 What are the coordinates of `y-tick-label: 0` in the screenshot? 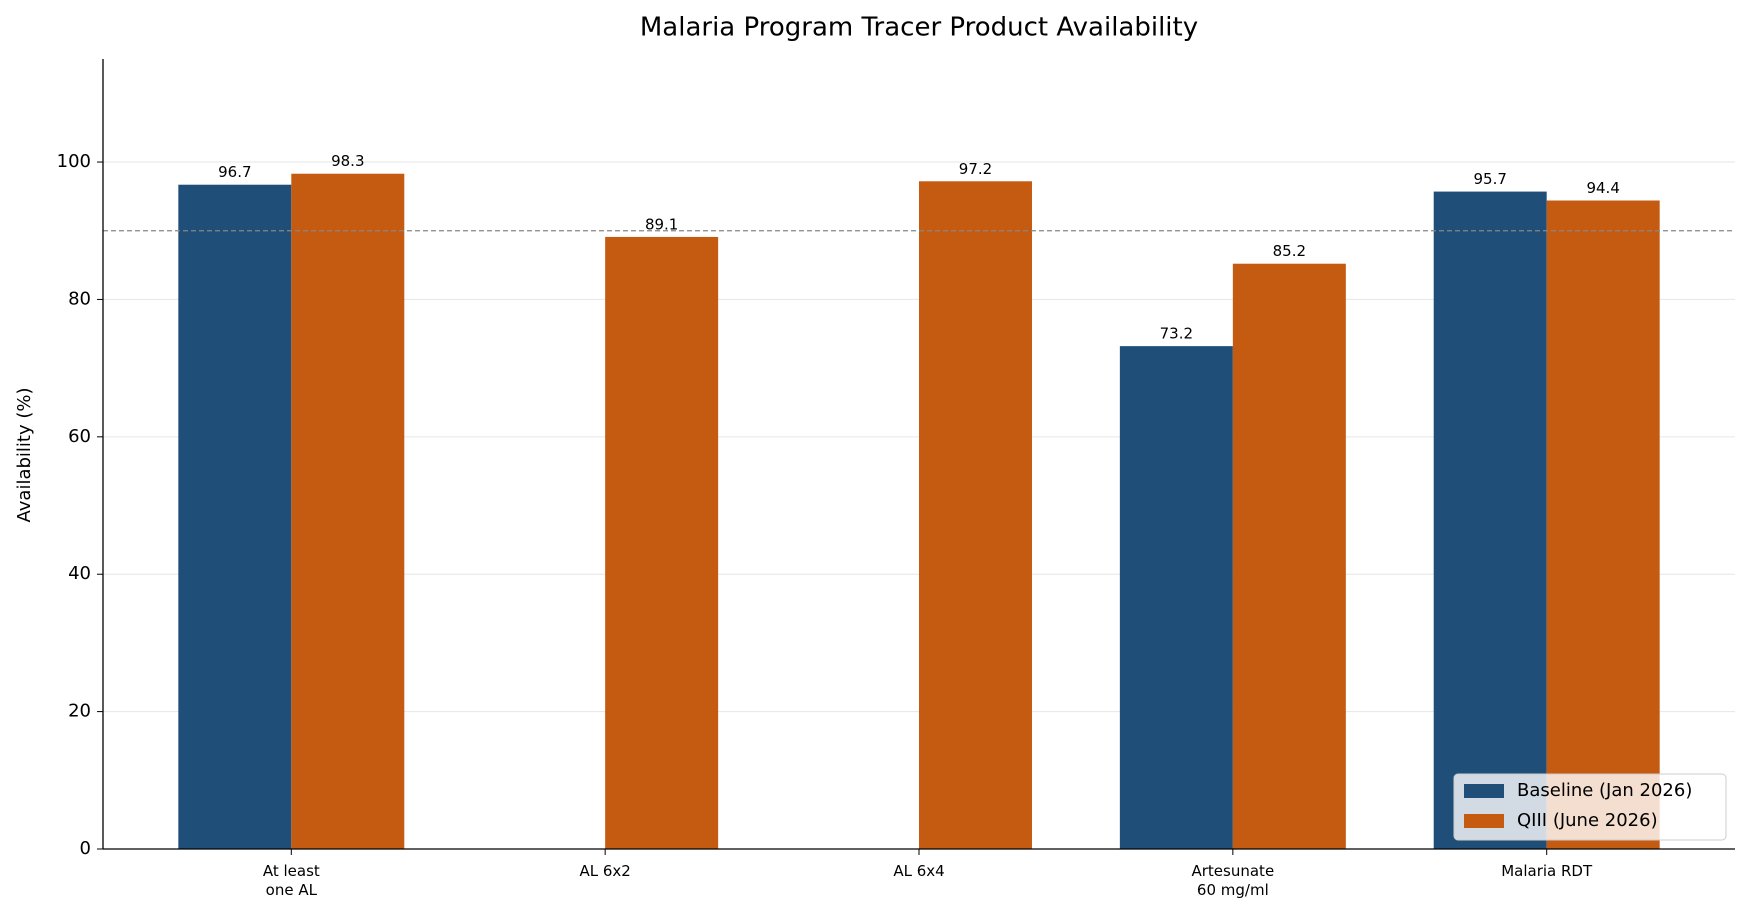 It's located at (85, 848).